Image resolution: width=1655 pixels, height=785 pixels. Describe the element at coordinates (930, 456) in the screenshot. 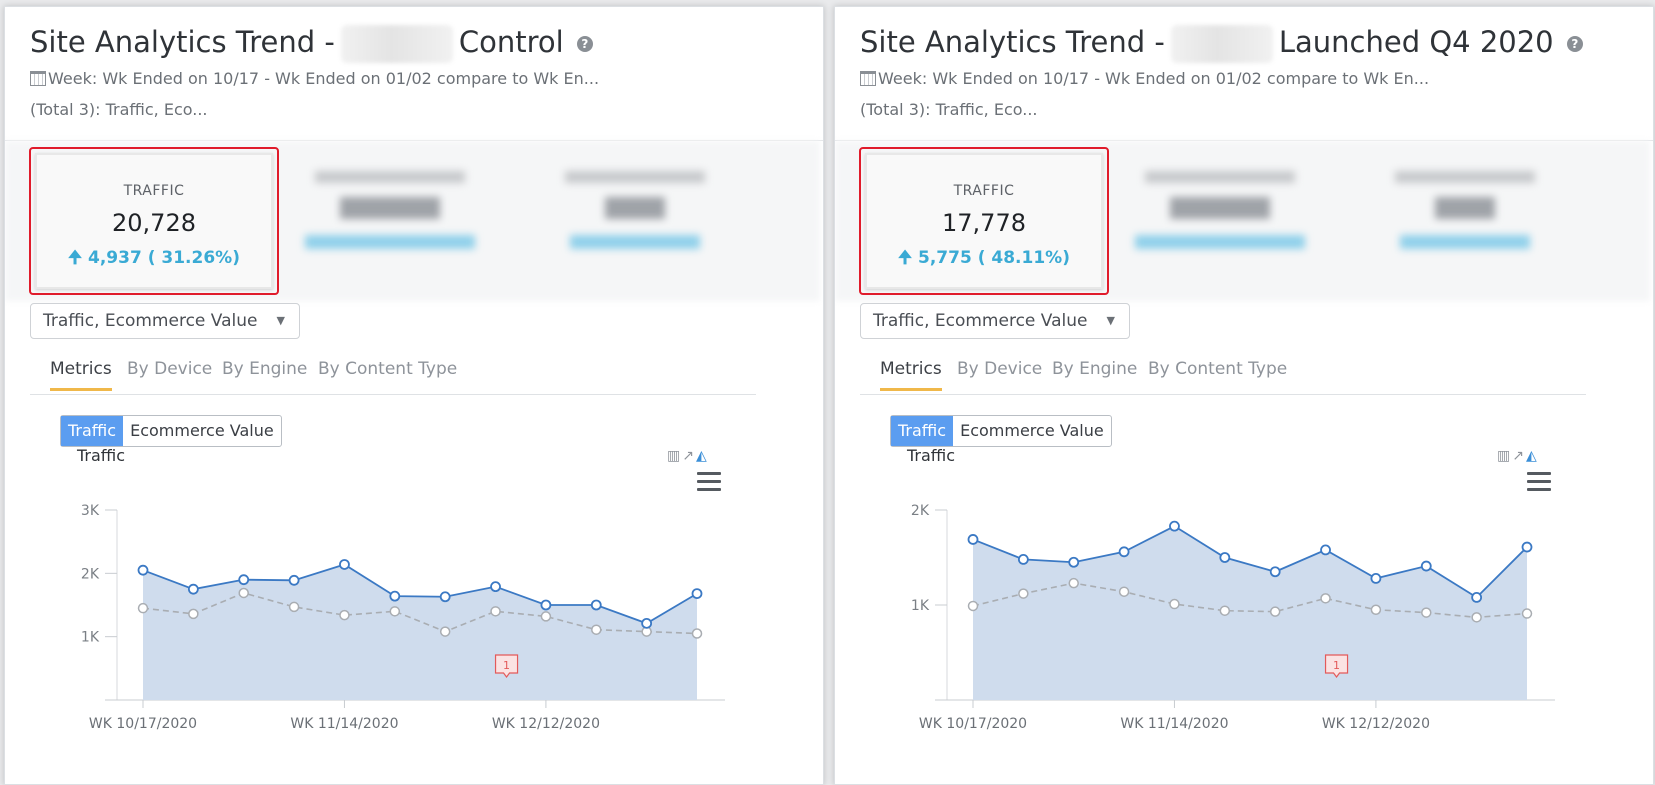

I see `chart-title: Traffic` at that location.